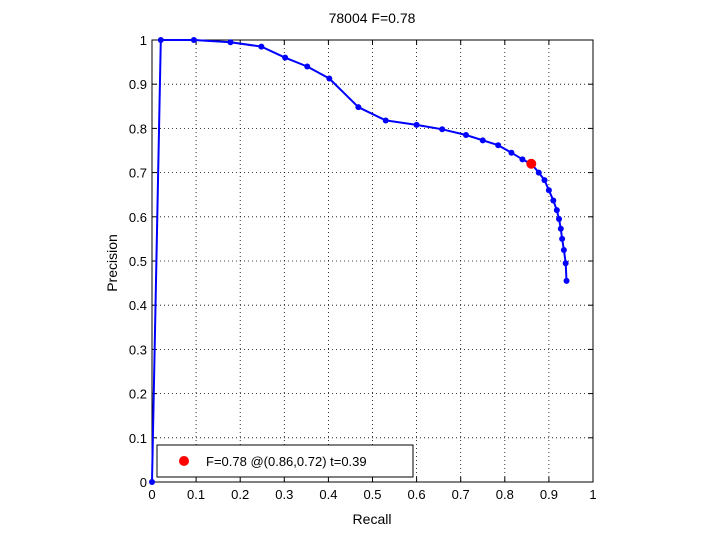 The image size is (720, 540). What do you see at coordinates (138, 305) in the screenshot?
I see `y-tick-label: 0.4` at bounding box center [138, 305].